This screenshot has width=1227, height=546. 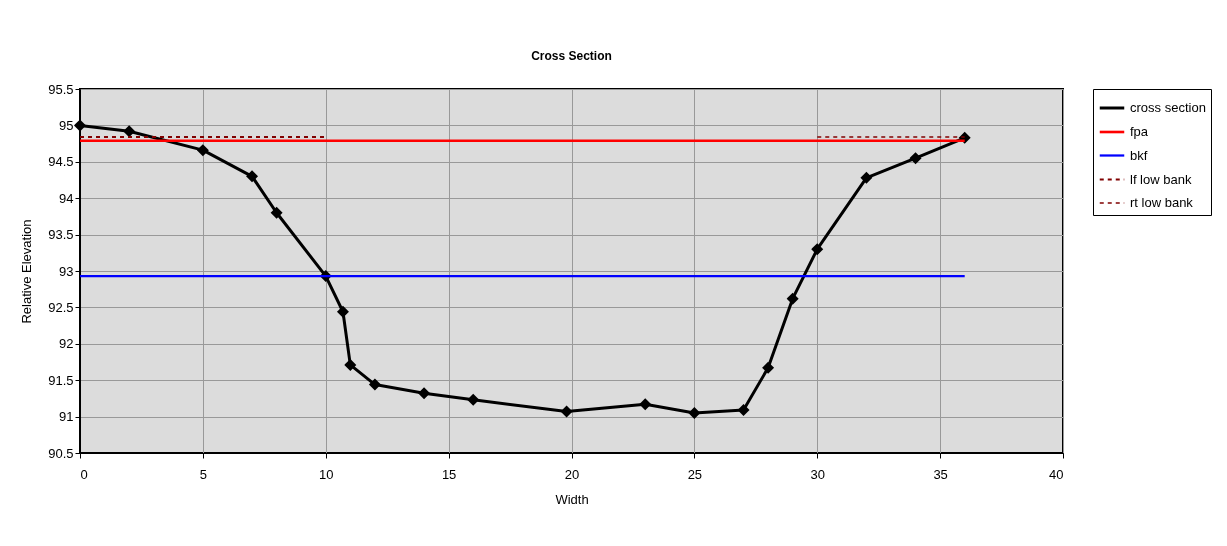 What do you see at coordinates (66, 271) in the screenshot?
I see `y-tick-label: 93` at bounding box center [66, 271].